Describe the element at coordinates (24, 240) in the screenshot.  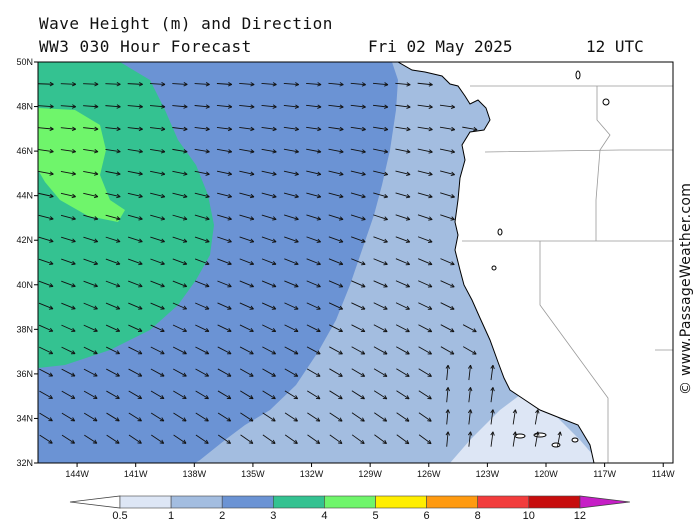
I see `lat-tick-label: 42N` at that location.